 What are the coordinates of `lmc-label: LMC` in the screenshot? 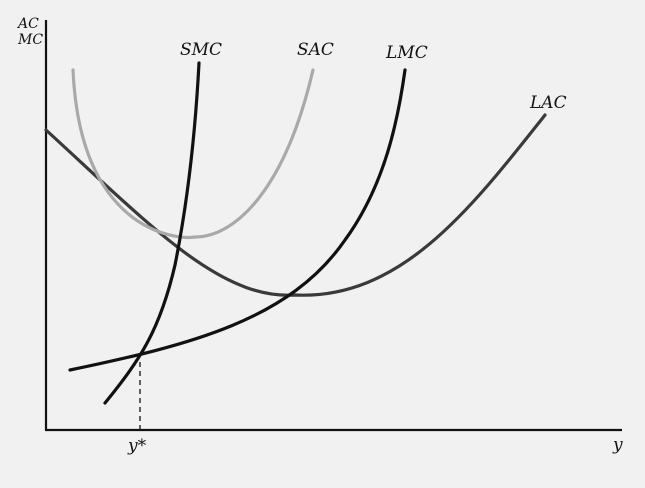 It's located at (406, 53).